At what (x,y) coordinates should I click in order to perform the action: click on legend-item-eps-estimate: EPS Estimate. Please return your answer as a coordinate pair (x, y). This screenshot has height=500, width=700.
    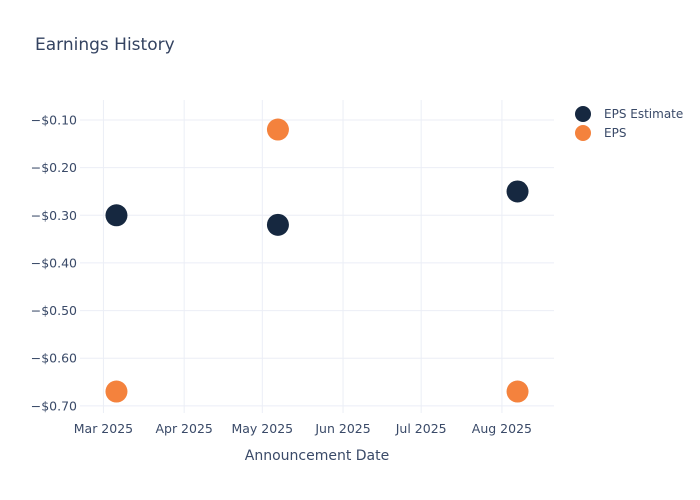
    Looking at the image, I should click on (629, 113).